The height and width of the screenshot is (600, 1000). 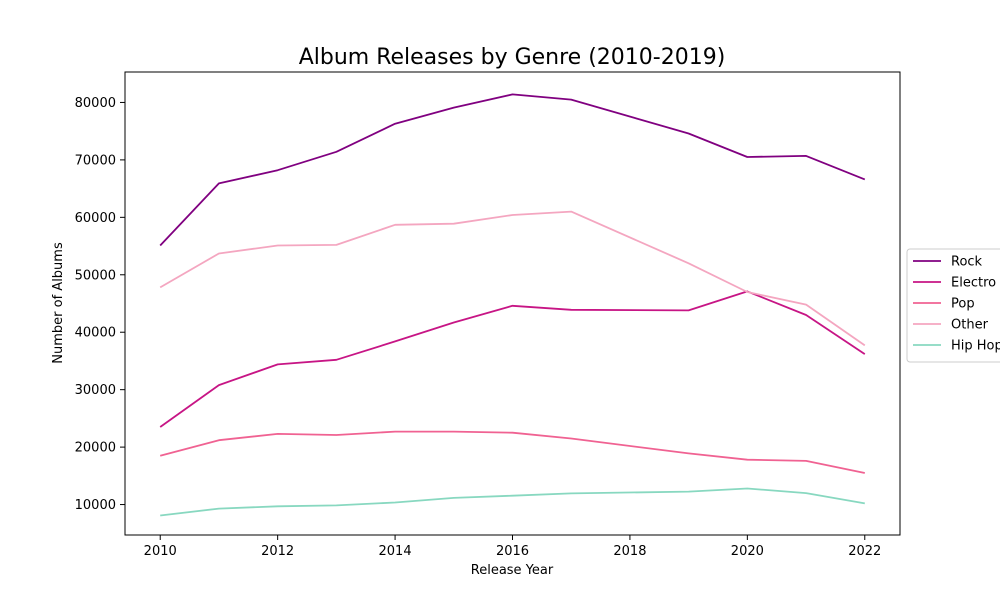 What do you see at coordinates (95, 505) in the screenshot?
I see `y-tick-label: 10000` at bounding box center [95, 505].